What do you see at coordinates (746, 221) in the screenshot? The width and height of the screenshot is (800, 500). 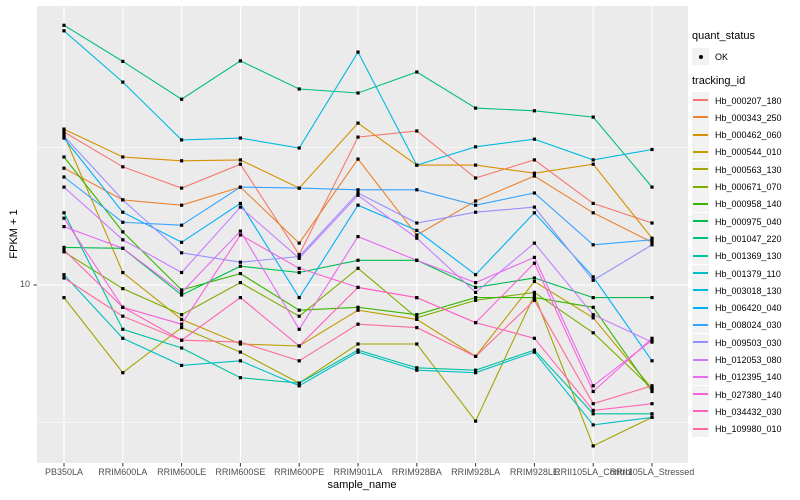 I see `legend-entry-Hb_000975_040: Hb_000975_040` at bounding box center [746, 221].